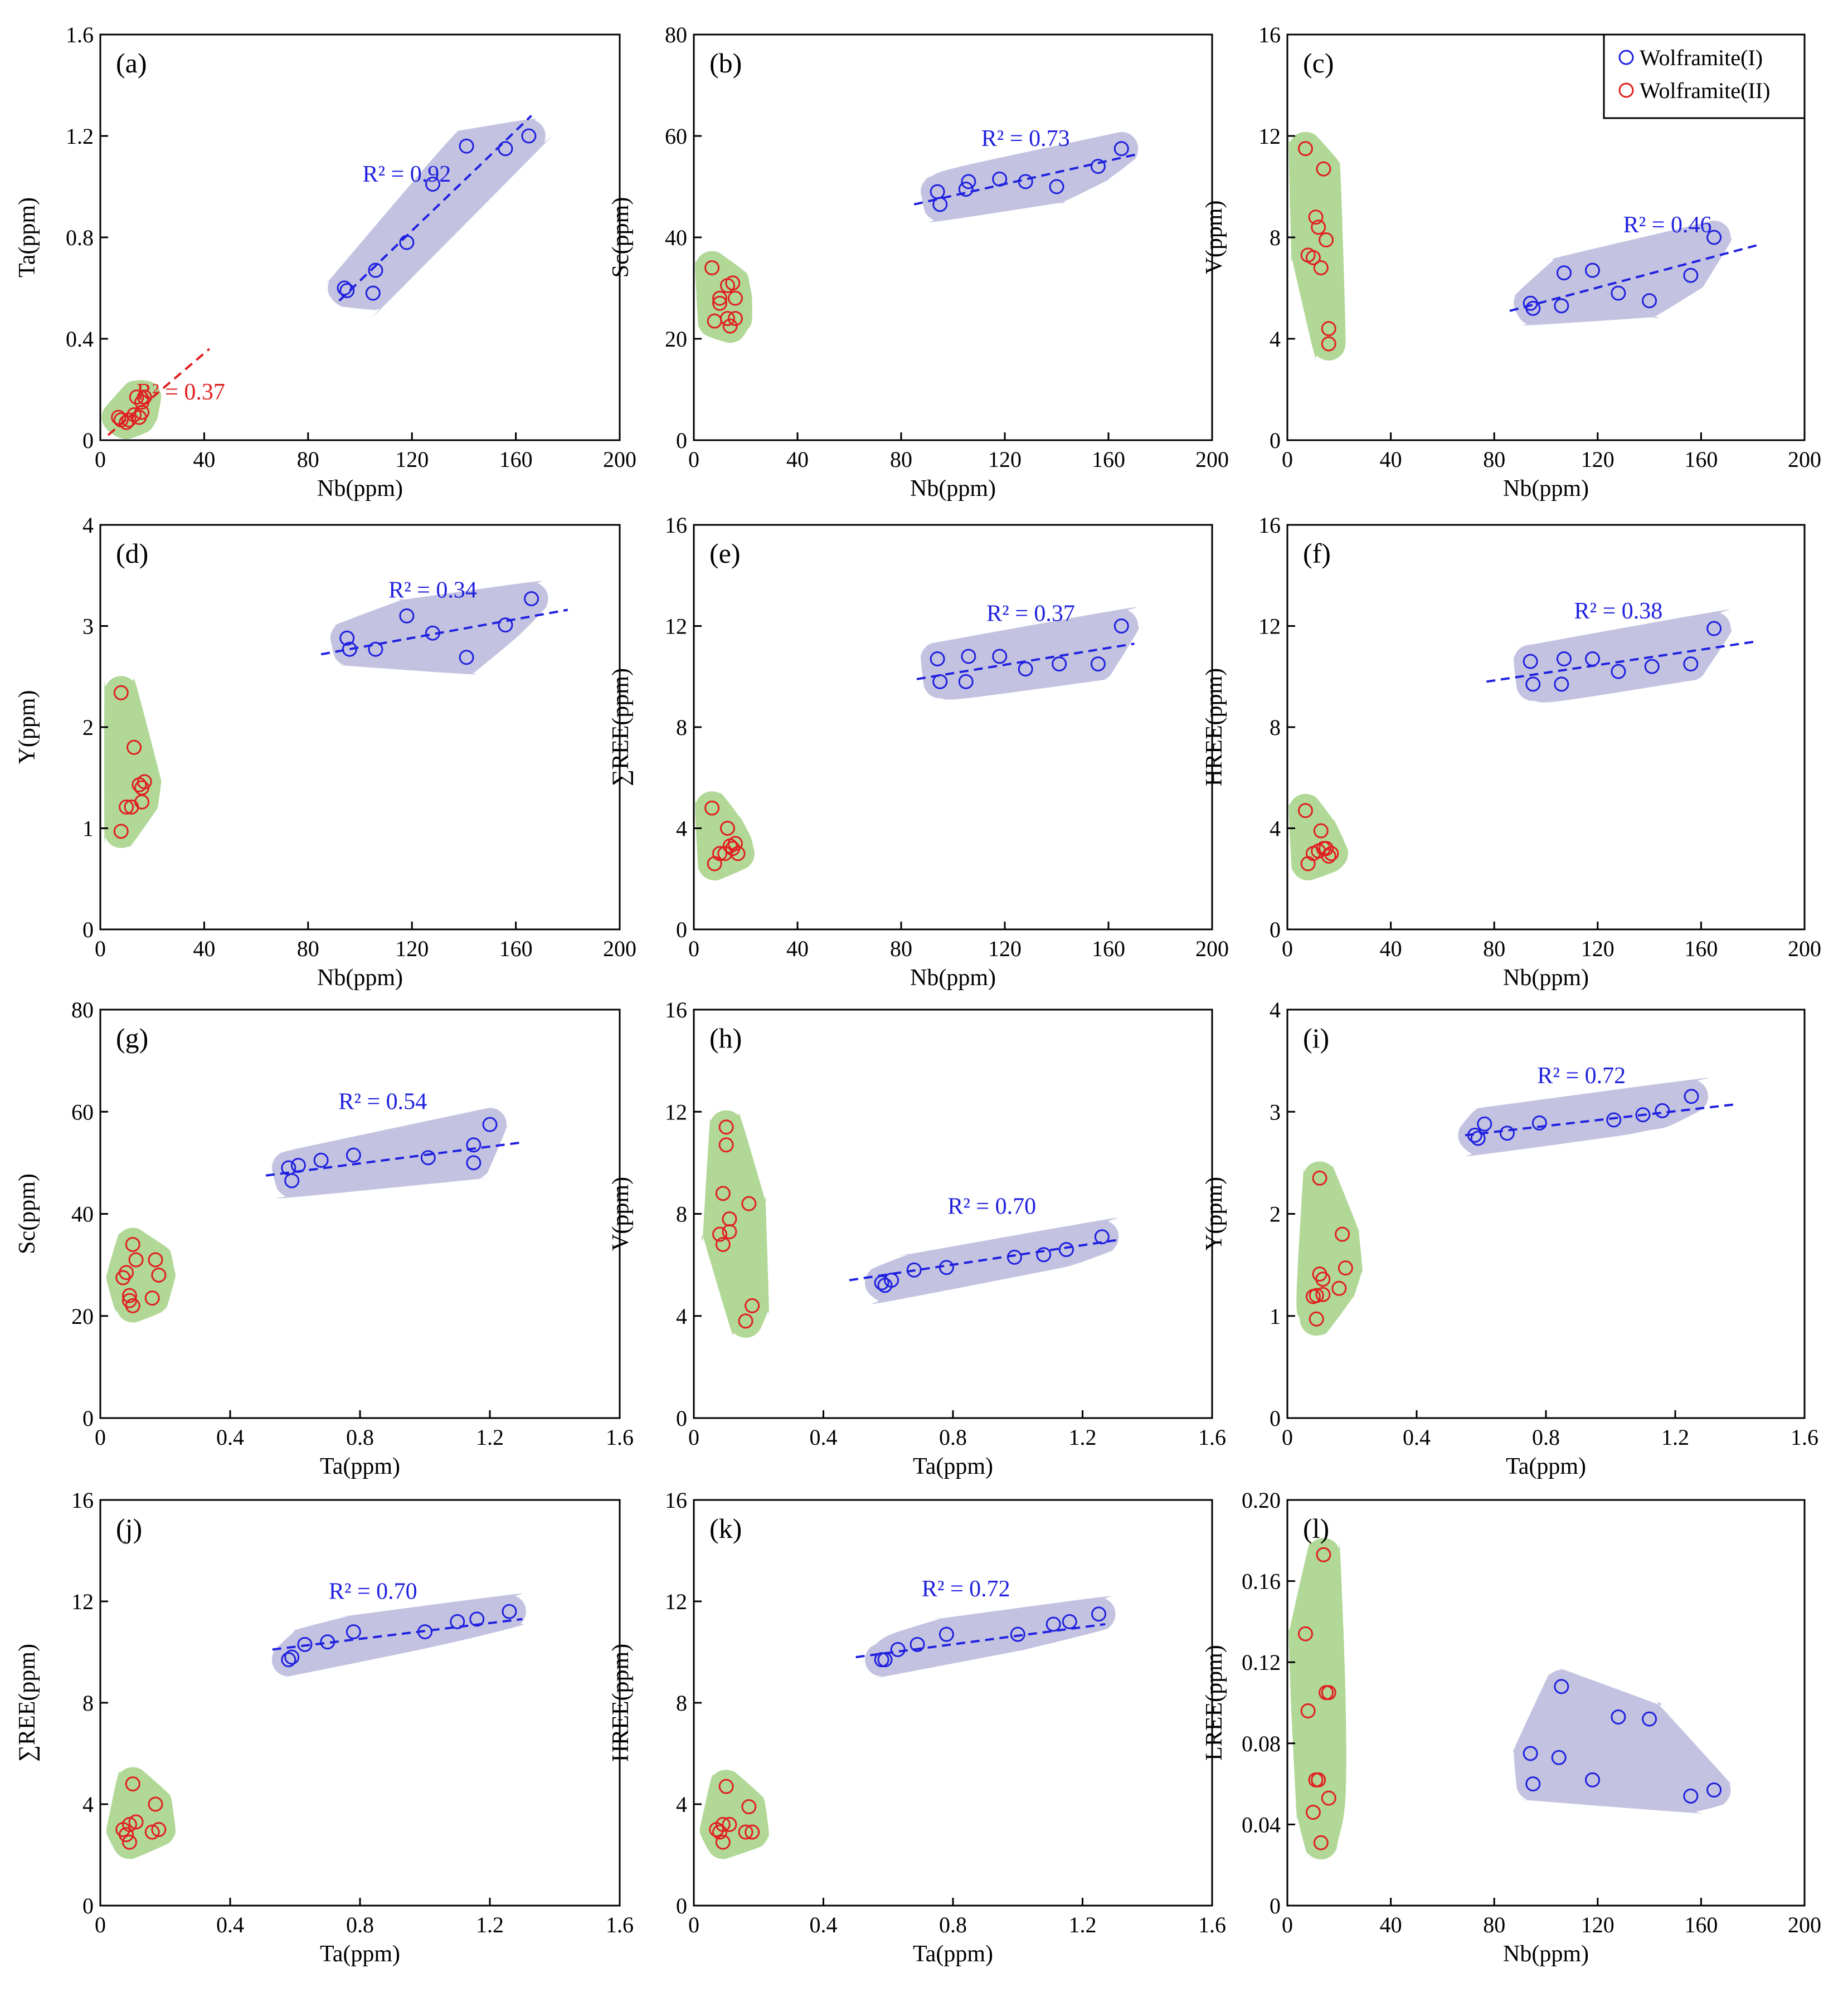  Describe the element at coordinates (1275, 1418) in the screenshot. I see `panel-i-ytick-label-0: 0` at that location.